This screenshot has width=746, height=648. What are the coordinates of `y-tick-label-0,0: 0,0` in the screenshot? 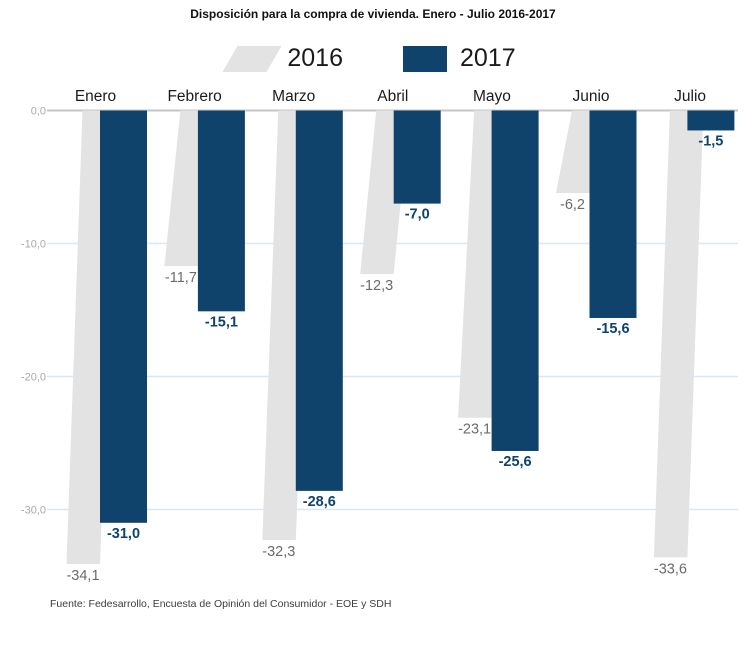 It's located at (38, 112).